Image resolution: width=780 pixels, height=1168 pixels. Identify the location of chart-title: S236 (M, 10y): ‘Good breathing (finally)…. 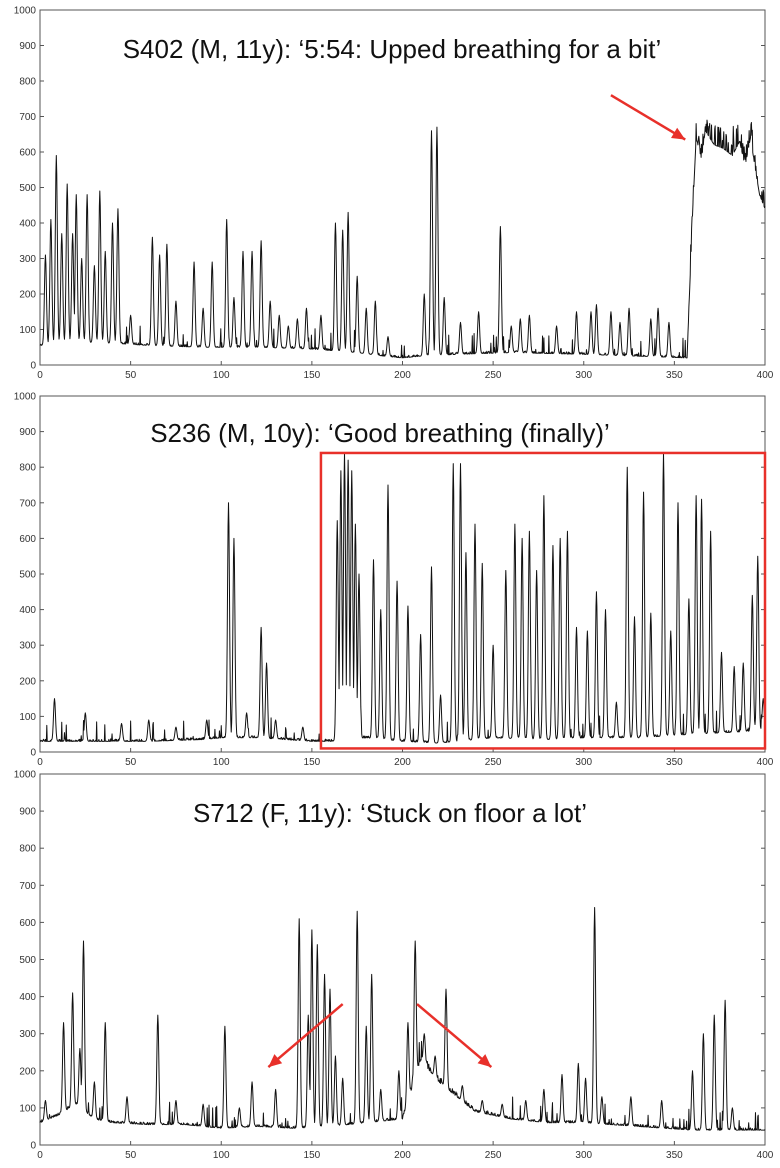
(380, 433).